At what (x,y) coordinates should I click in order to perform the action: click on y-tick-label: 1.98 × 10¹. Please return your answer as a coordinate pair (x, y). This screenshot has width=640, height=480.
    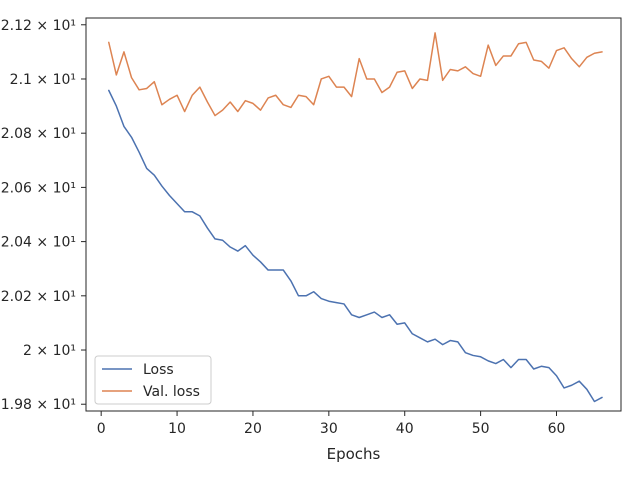
    Looking at the image, I should click on (38, 405).